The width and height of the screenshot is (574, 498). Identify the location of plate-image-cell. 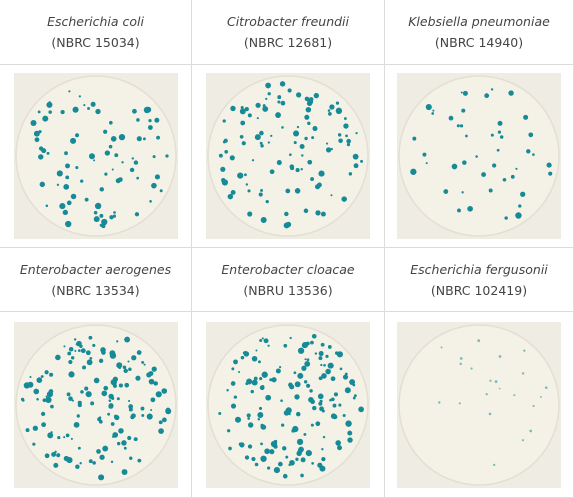
(96, 405).